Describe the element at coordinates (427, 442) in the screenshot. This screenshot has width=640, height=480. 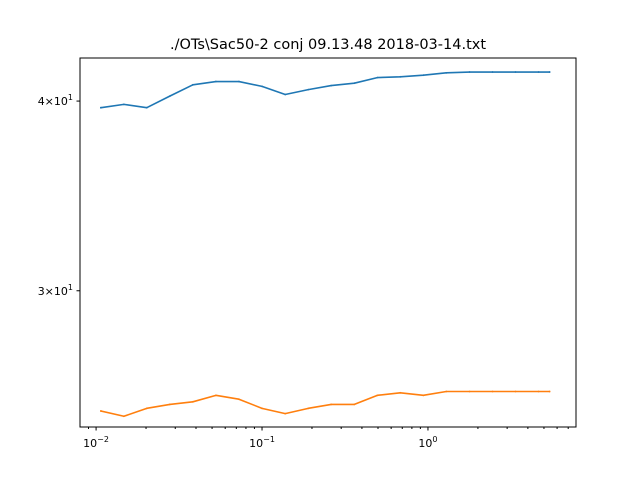
I see `x-tick-label-3: 10⁰` at that location.